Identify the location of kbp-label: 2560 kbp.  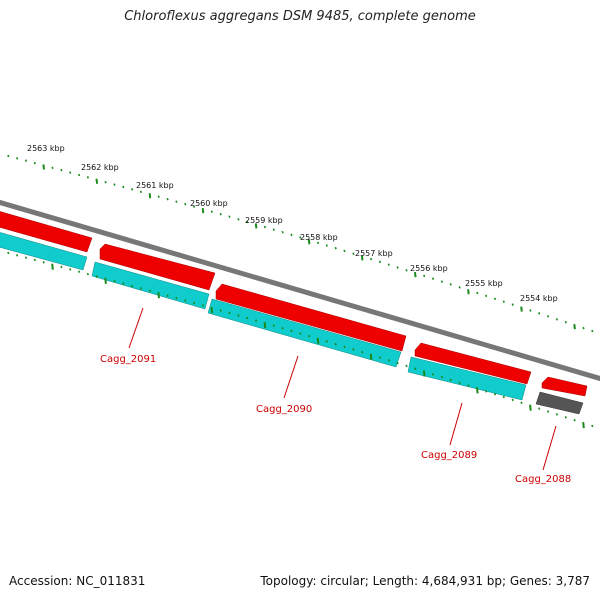
(209, 203).